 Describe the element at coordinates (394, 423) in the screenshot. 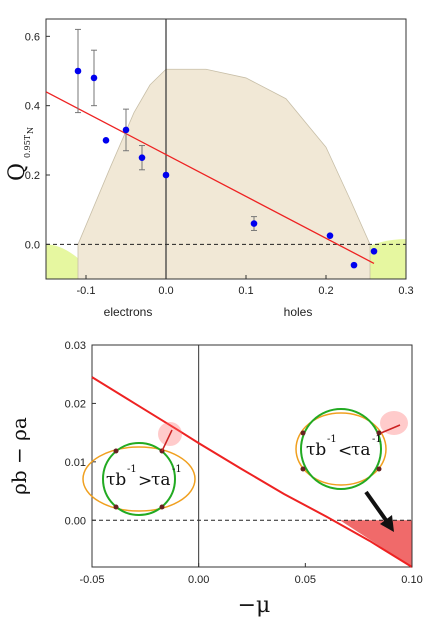

I see `glow-marker` at that location.